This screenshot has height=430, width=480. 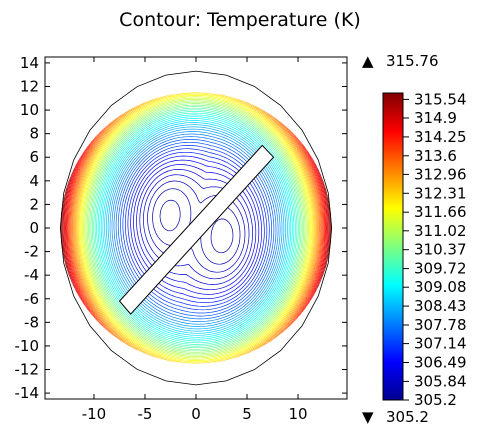 I want to click on colorbar-min-marker: ▼, so click(x=368, y=417).